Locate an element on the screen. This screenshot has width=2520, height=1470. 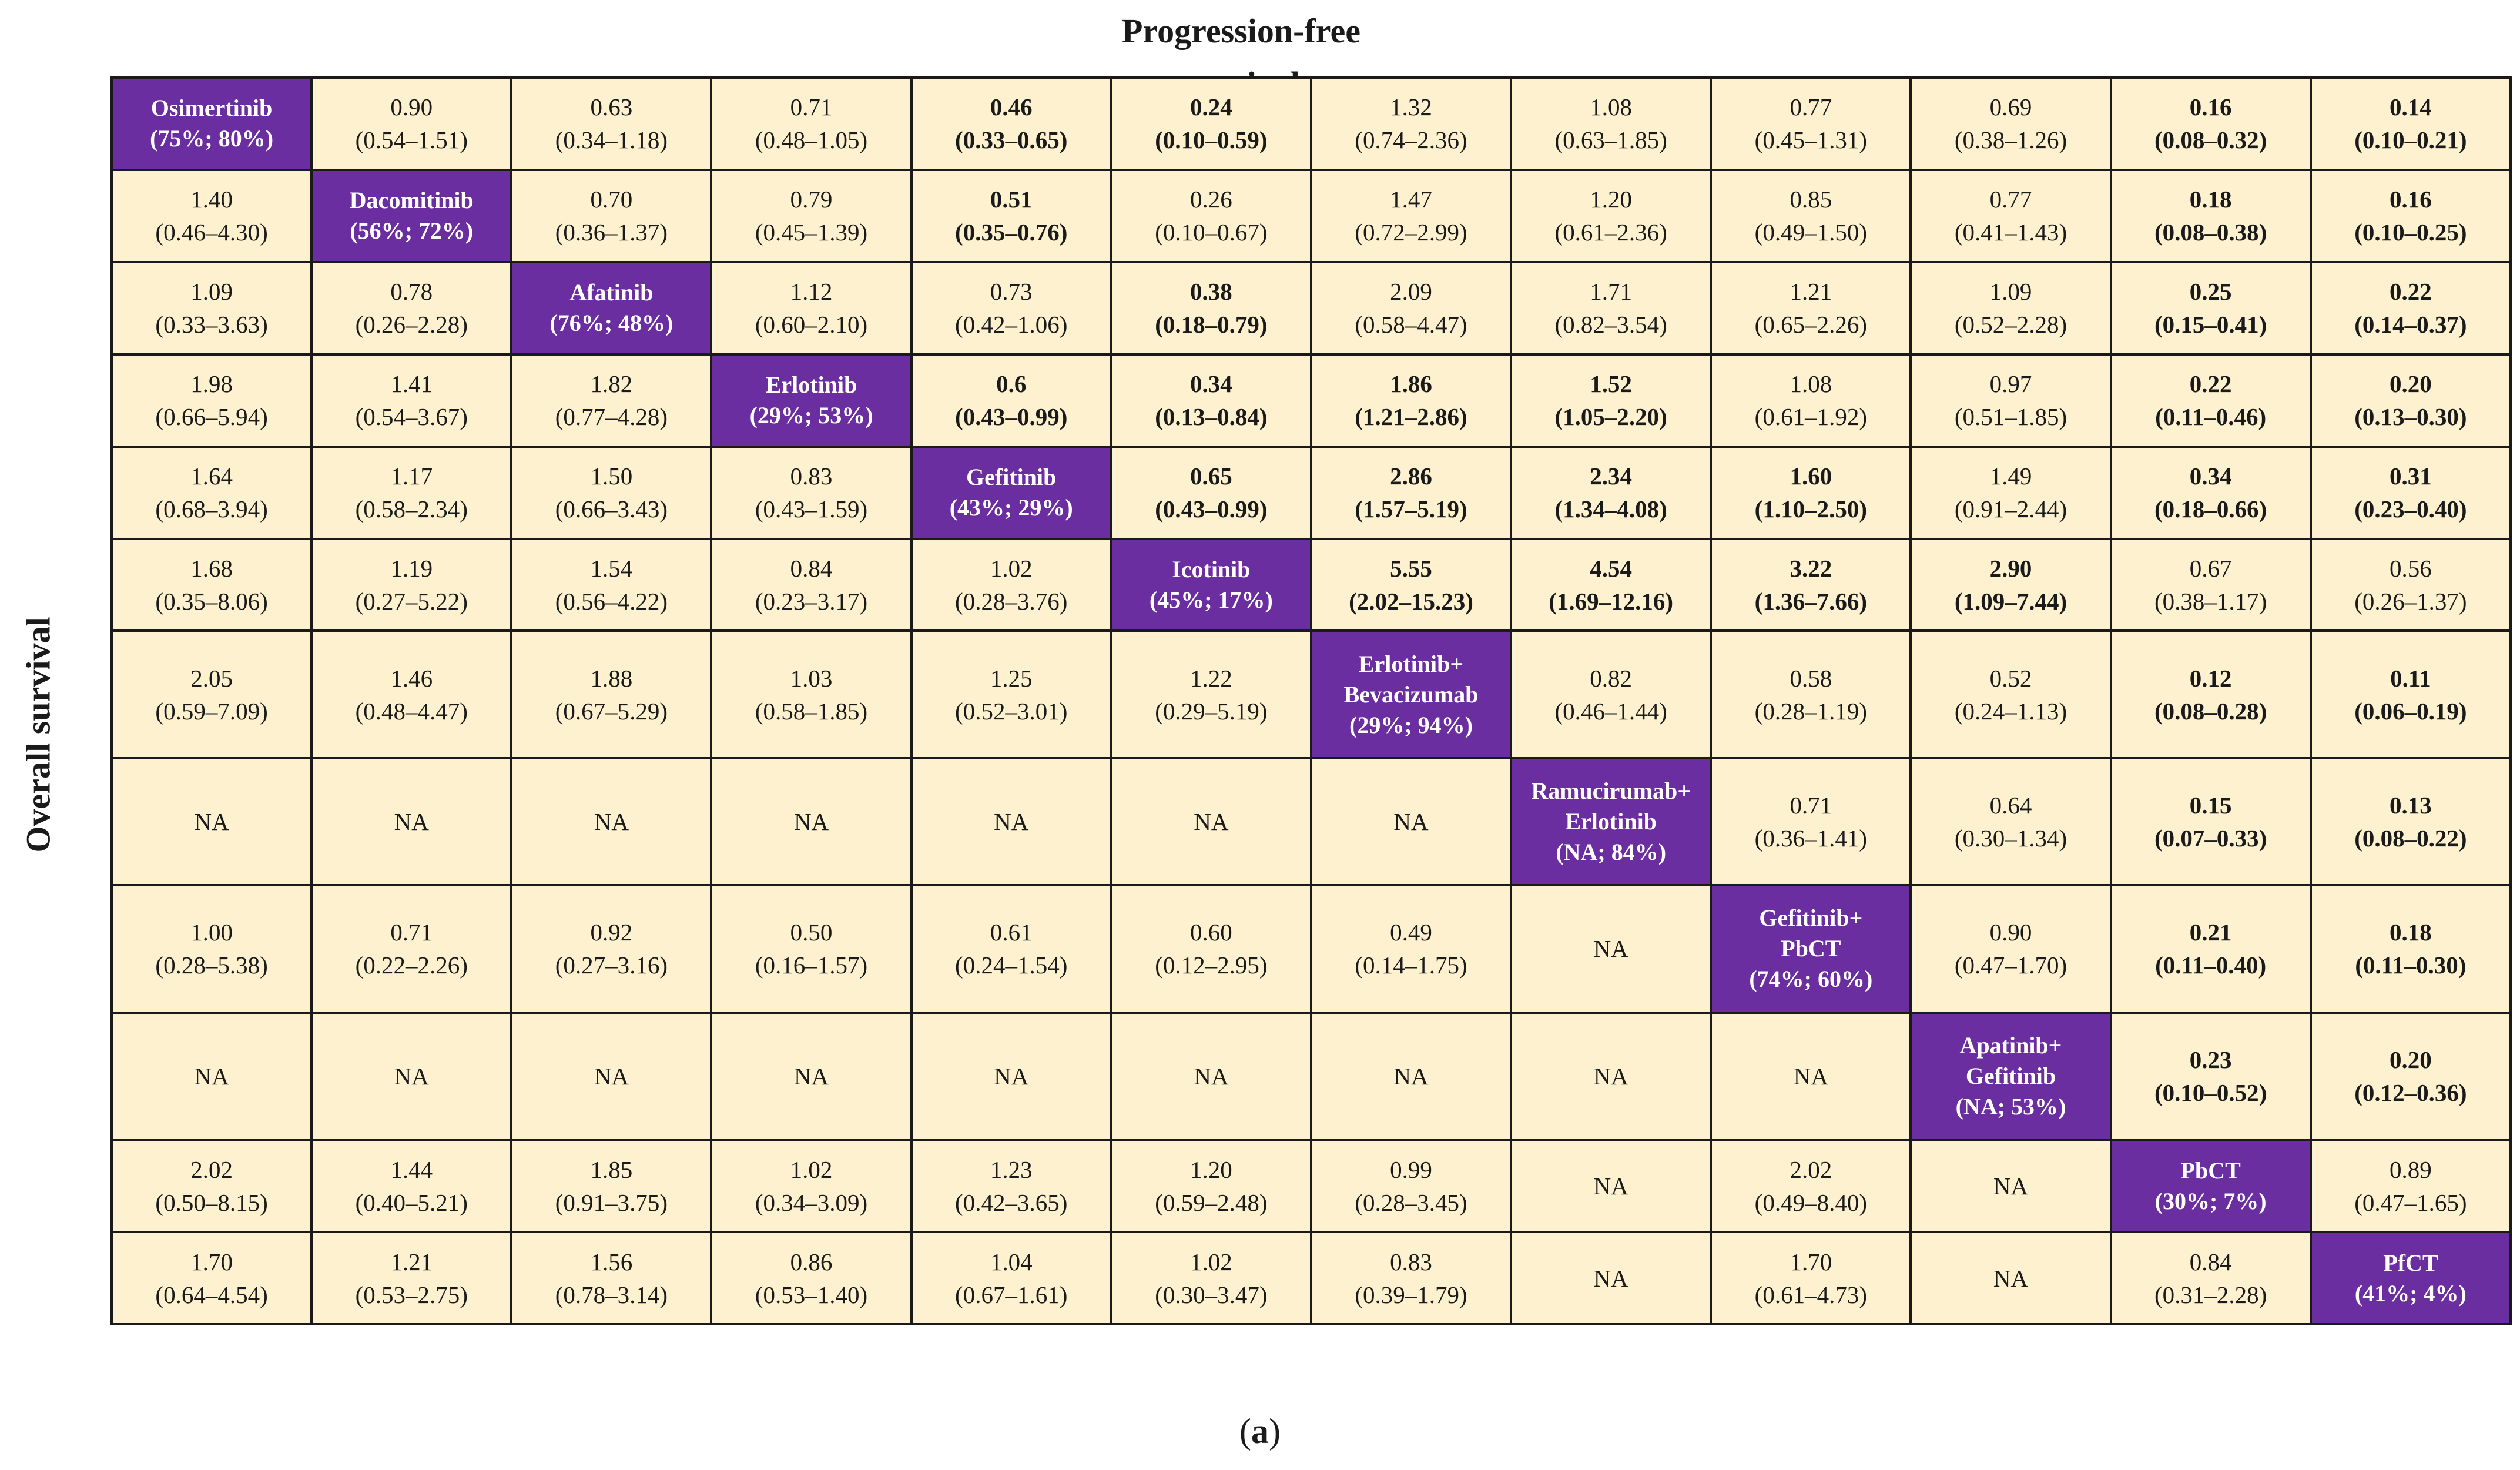
cell-detail: (0.24–1.13) is located at coordinates (2010, 711).